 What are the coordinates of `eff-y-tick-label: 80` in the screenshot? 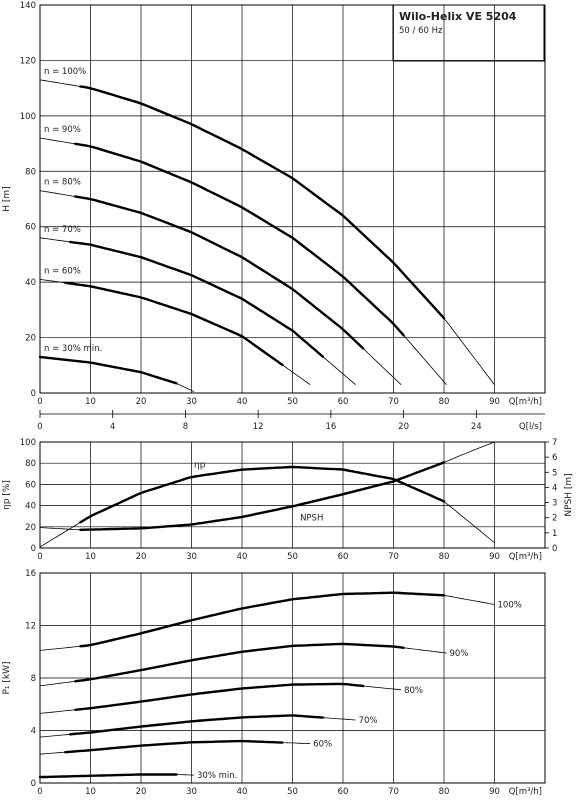 It's located at (30, 464).